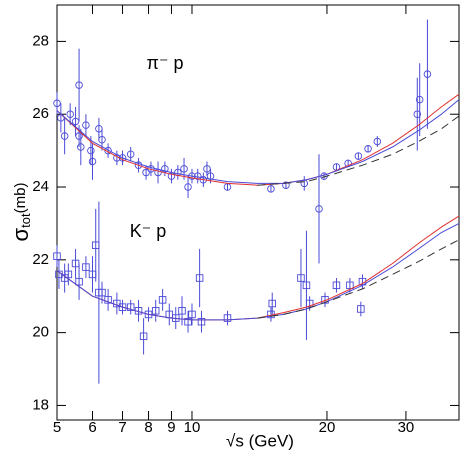 The height and width of the screenshot is (456, 464). Describe the element at coordinates (327, 427) in the screenshot. I see `x-tick-label: 20` at that location.